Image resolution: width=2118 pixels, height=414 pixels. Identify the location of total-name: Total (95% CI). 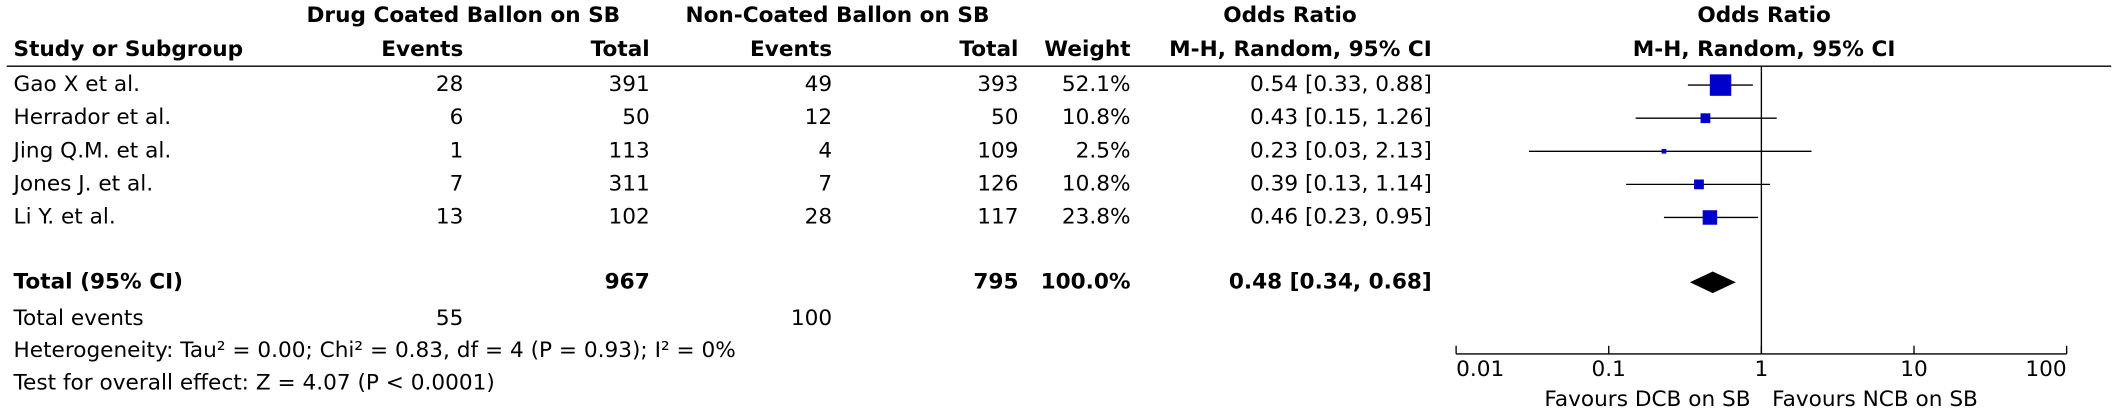
(98, 281).